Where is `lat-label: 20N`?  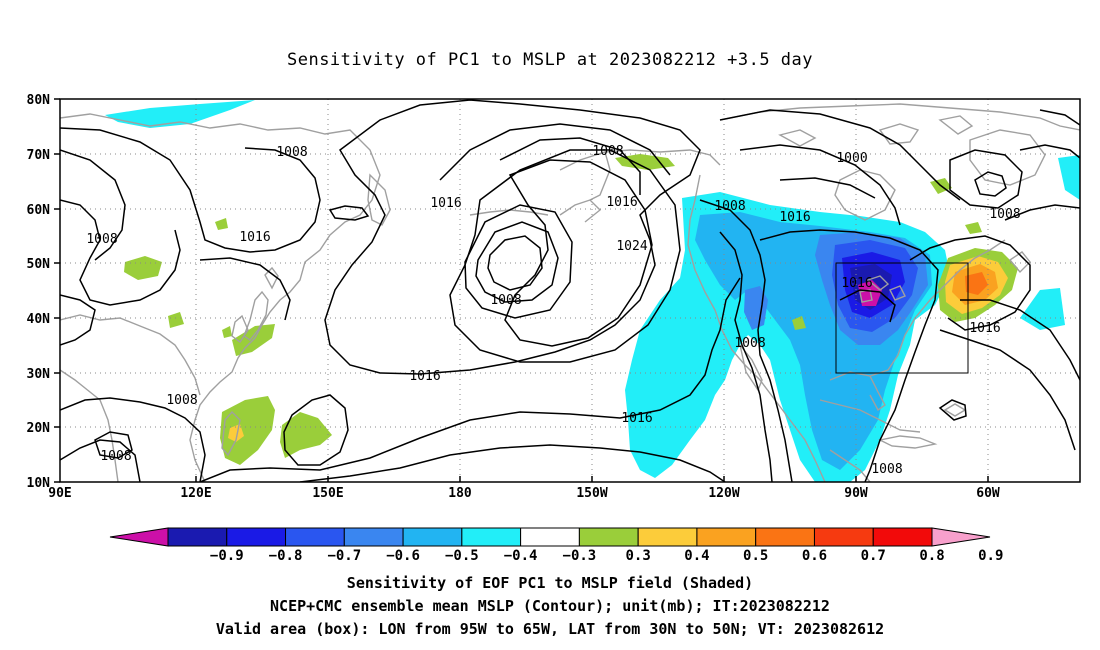
lat-label: 20N is located at coordinates (39, 428).